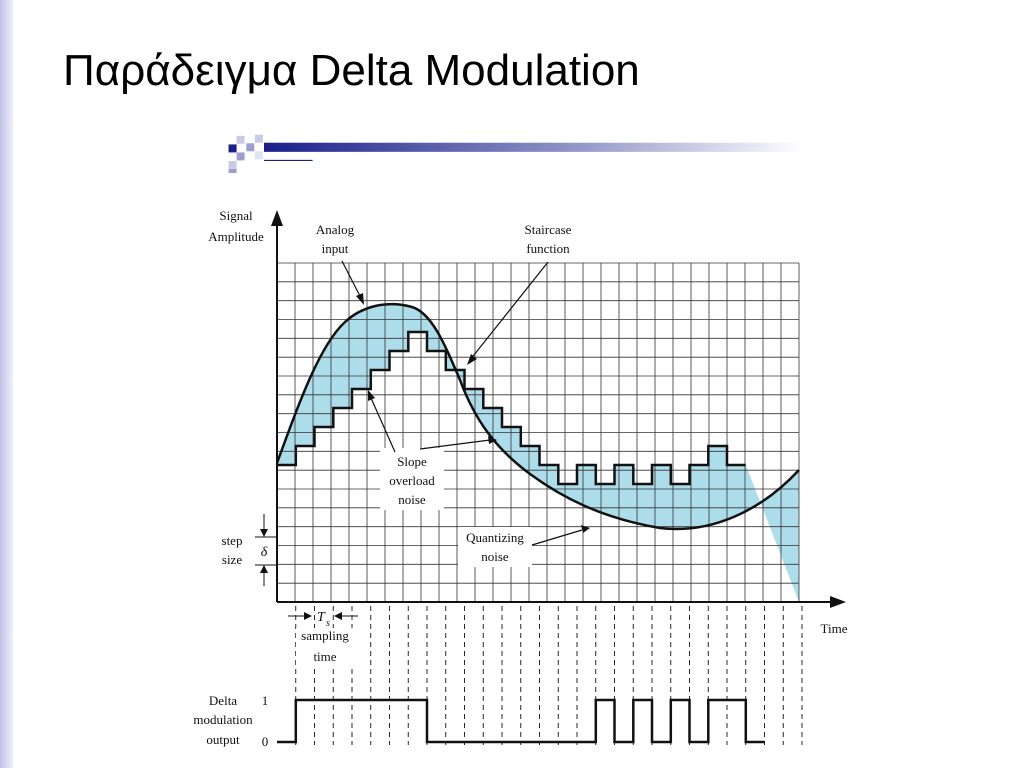 This screenshot has width=1024, height=768. I want to click on output-label-line-1: Delta, so click(223, 700).